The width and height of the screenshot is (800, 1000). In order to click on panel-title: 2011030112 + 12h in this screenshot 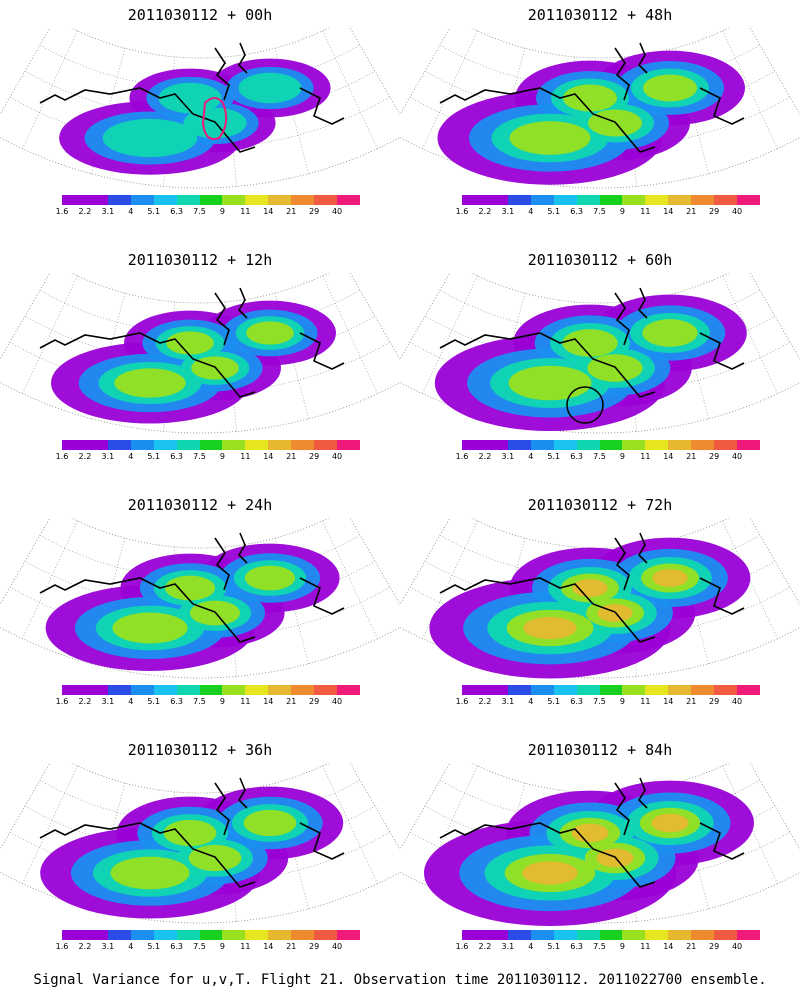, I will do `click(200, 260)`.